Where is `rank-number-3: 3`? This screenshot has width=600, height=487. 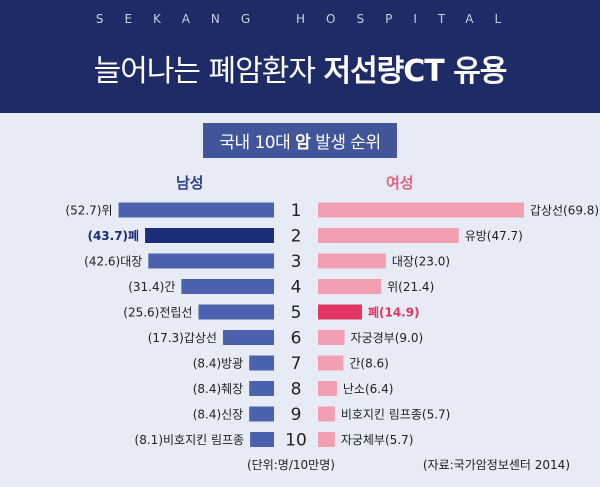 rank-number-3: 3 is located at coordinates (296, 262).